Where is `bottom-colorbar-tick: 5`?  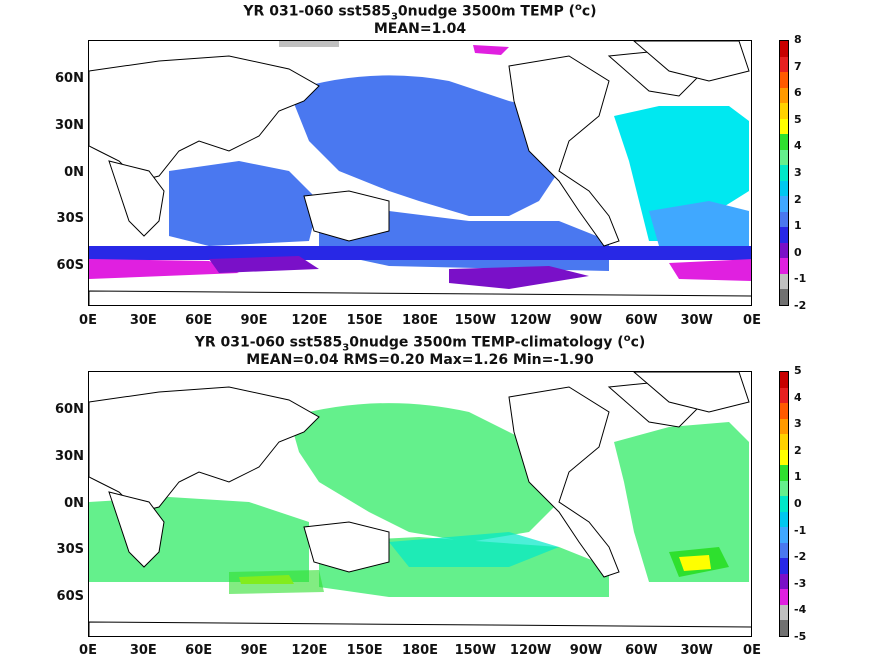 bottom-colorbar-tick: 5 is located at coordinates (798, 370).